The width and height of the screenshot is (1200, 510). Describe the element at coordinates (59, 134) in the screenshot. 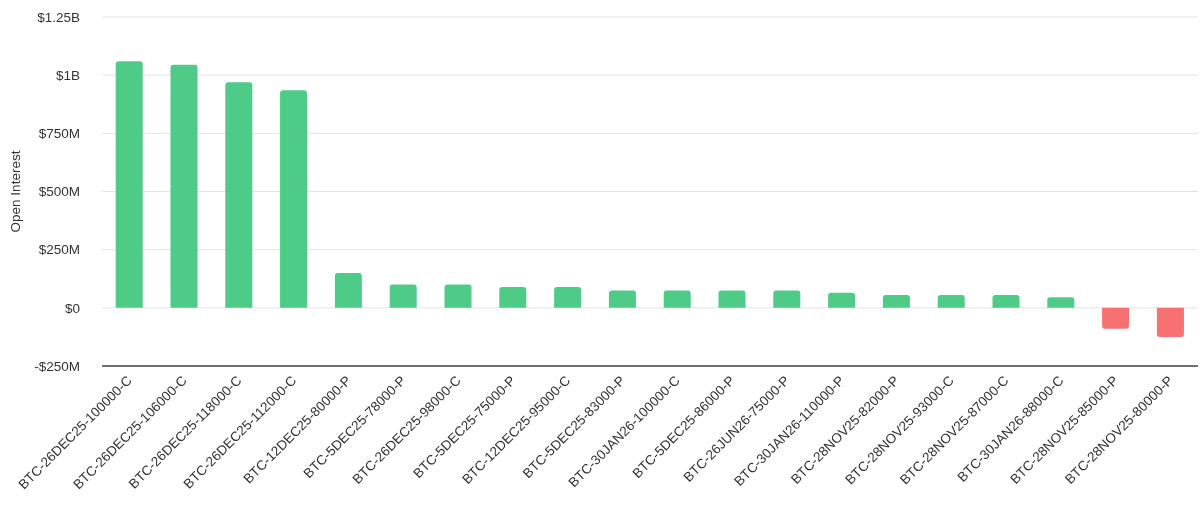

I see `y-tick-label: $750M` at that location.